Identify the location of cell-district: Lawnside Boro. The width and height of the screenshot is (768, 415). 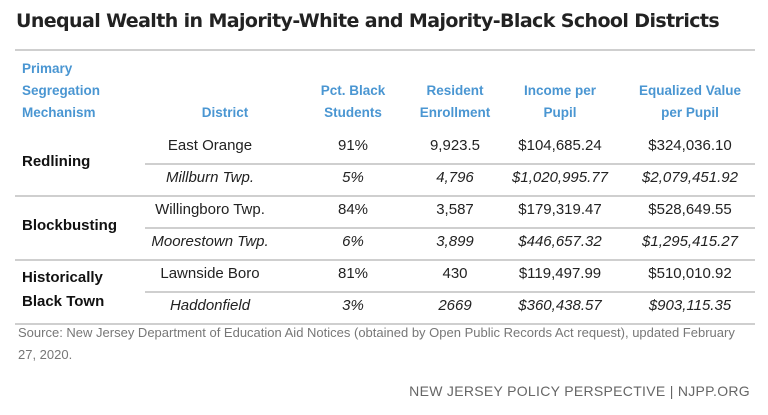
(210, 273).